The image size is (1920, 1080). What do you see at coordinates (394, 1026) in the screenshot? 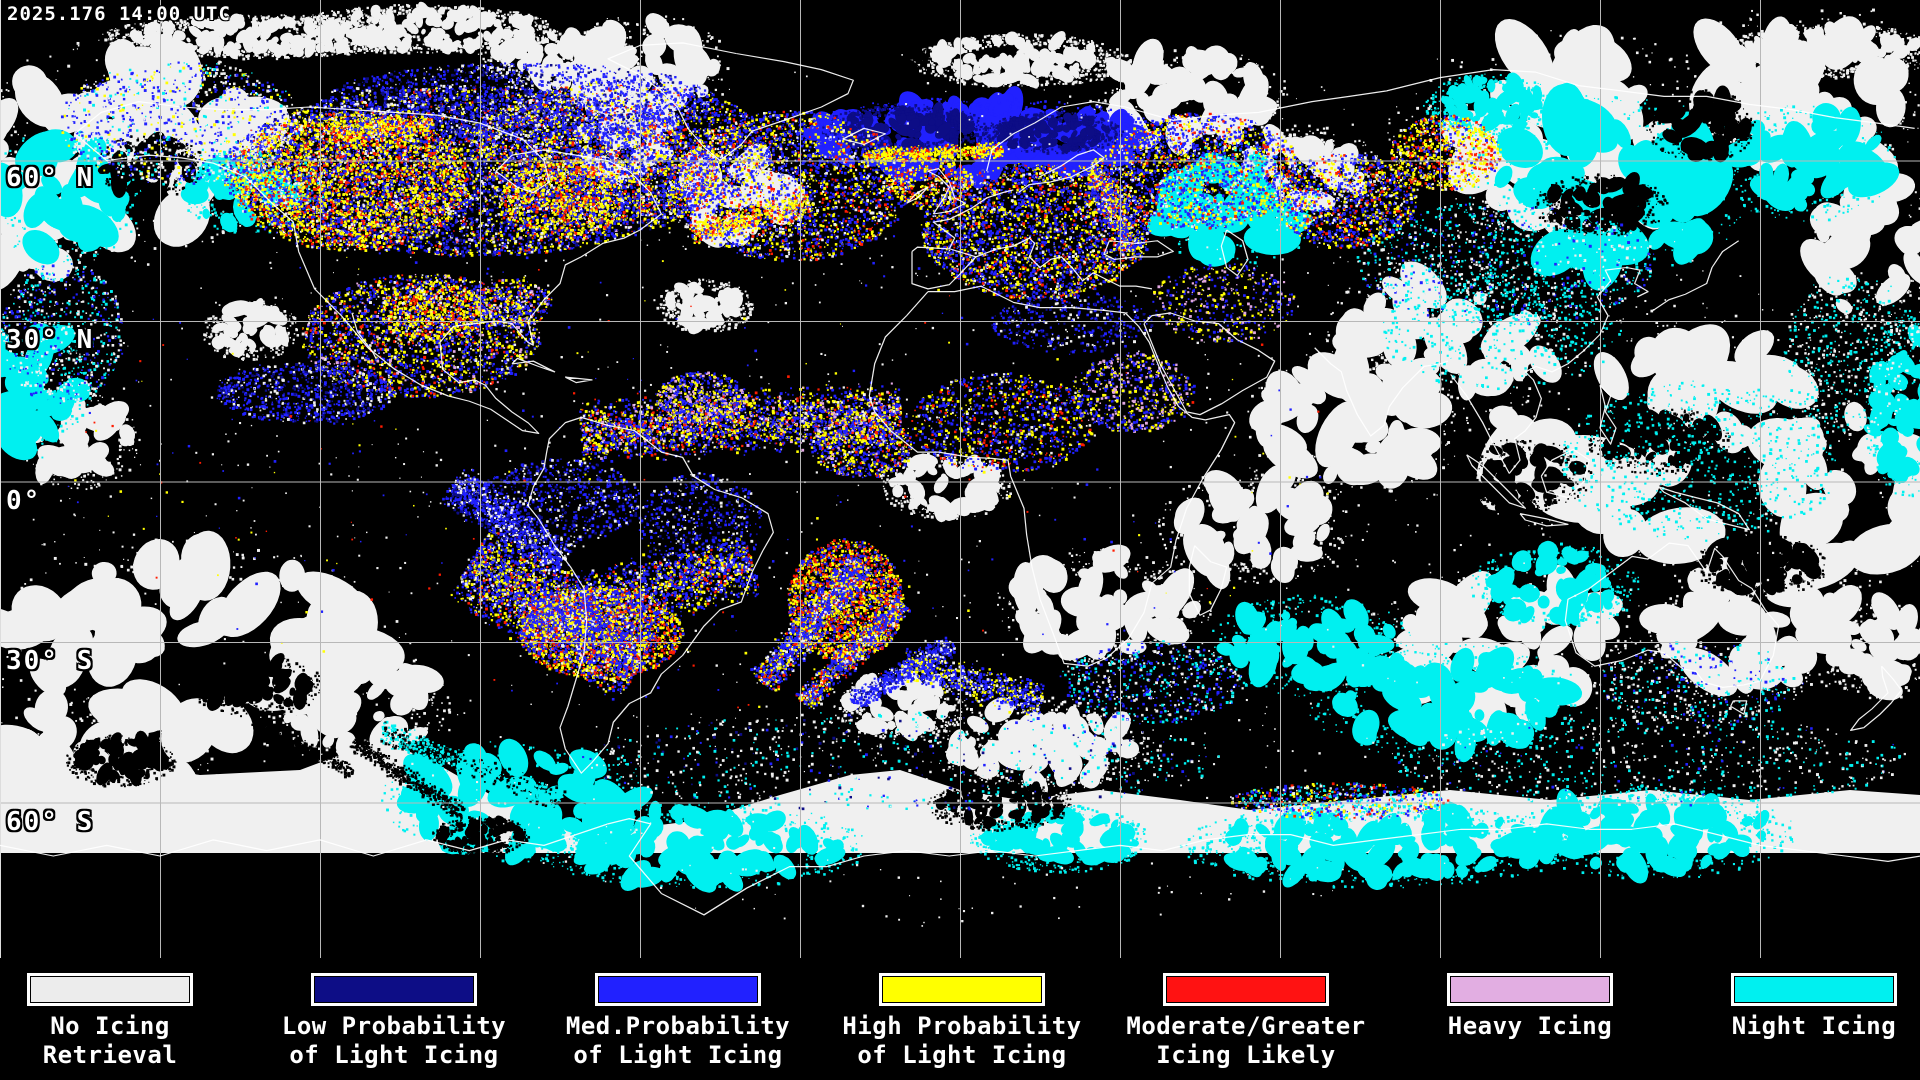
I see `legend-label: Low Probability` at bounding box center [394, 1026].